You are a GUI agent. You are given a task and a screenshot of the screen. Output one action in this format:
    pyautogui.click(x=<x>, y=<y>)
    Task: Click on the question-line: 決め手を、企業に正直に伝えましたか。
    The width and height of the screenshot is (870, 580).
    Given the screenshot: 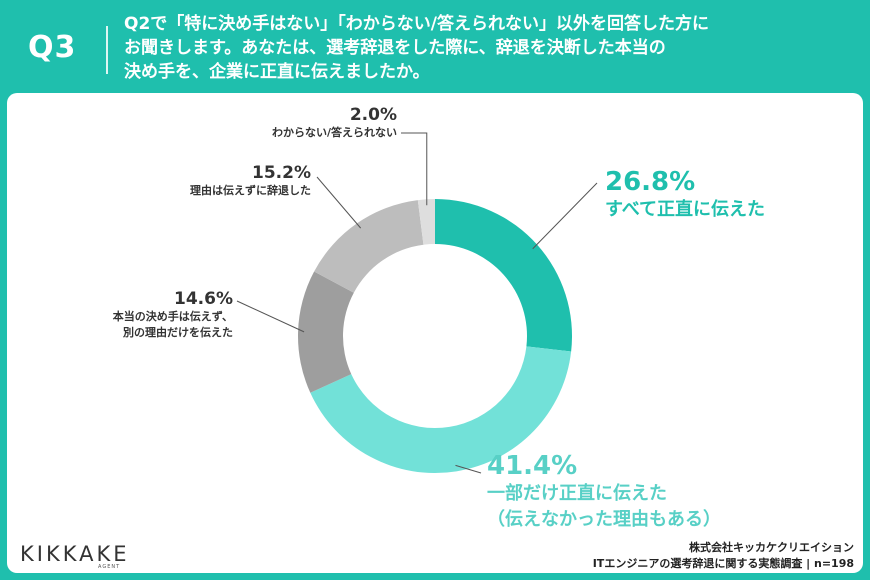 What is the action you would take?
    pyautogui.click(x=277, y=72)
    